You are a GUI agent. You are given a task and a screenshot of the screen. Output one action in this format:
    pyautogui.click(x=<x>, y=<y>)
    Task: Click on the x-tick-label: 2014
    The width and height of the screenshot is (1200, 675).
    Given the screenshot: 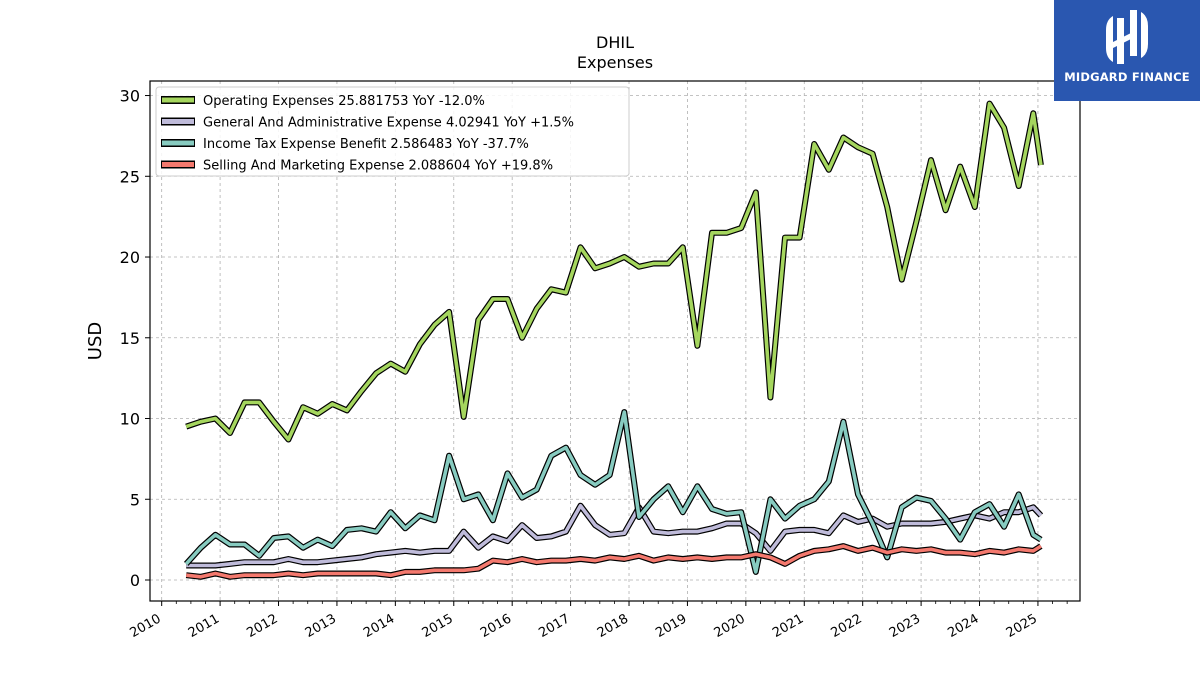 What is the action you would take?
    pyautogui.click(x=379, y=626)
    